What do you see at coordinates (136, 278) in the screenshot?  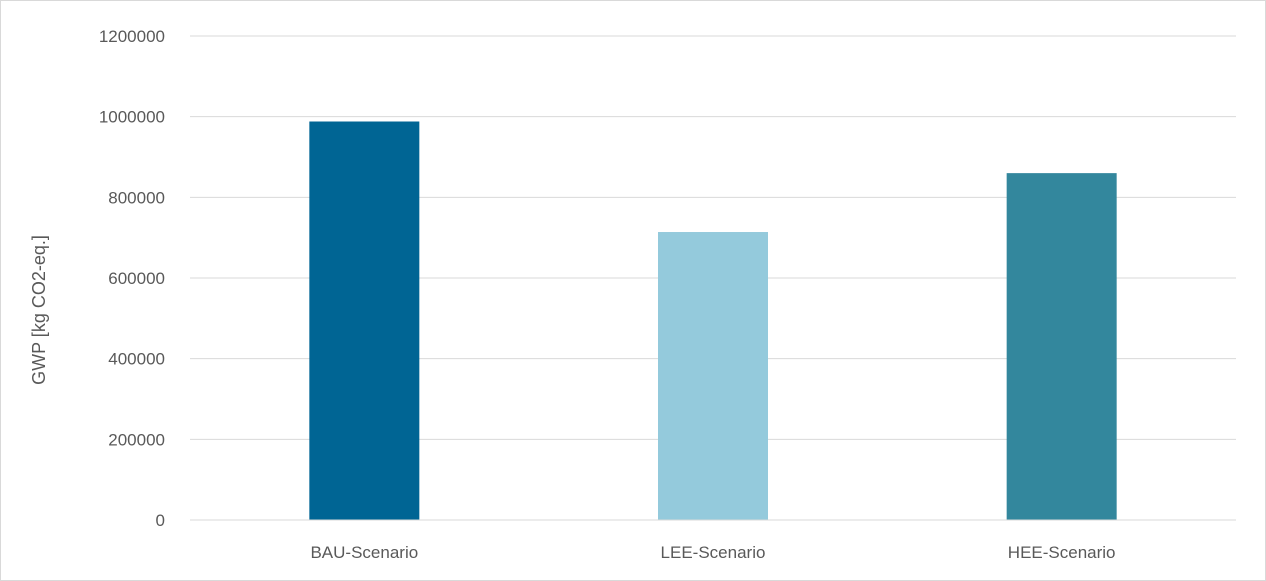 I see `y-tick-label: 600000` at bounding box center [136, 278].